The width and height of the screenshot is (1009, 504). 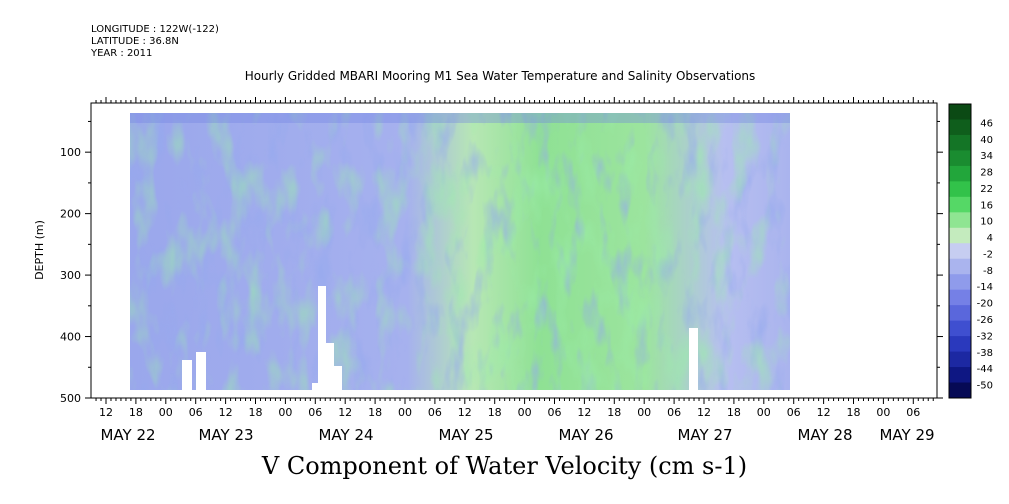 I want to click on colorbar-label: -26, so click(x=985, y=320).